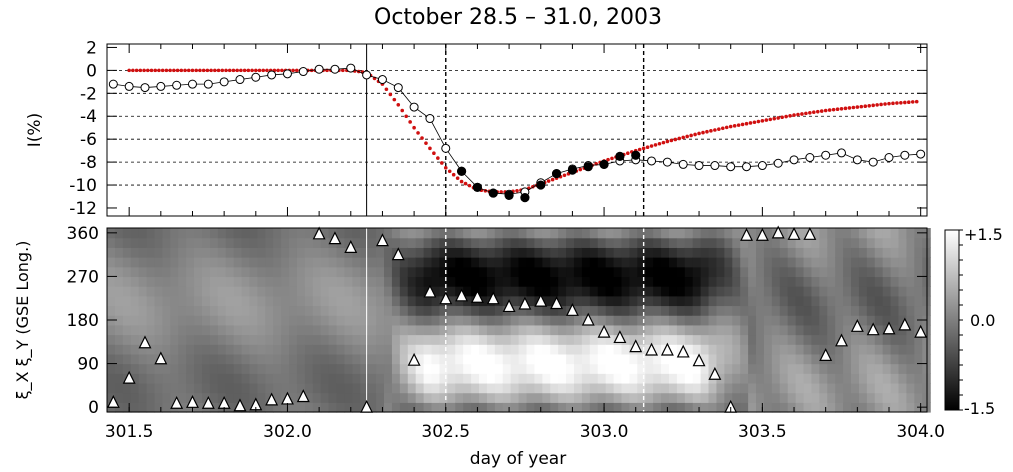 This screenshot has height=472, width=1013. I want to click on filled-circle-point, so click(604, 164).